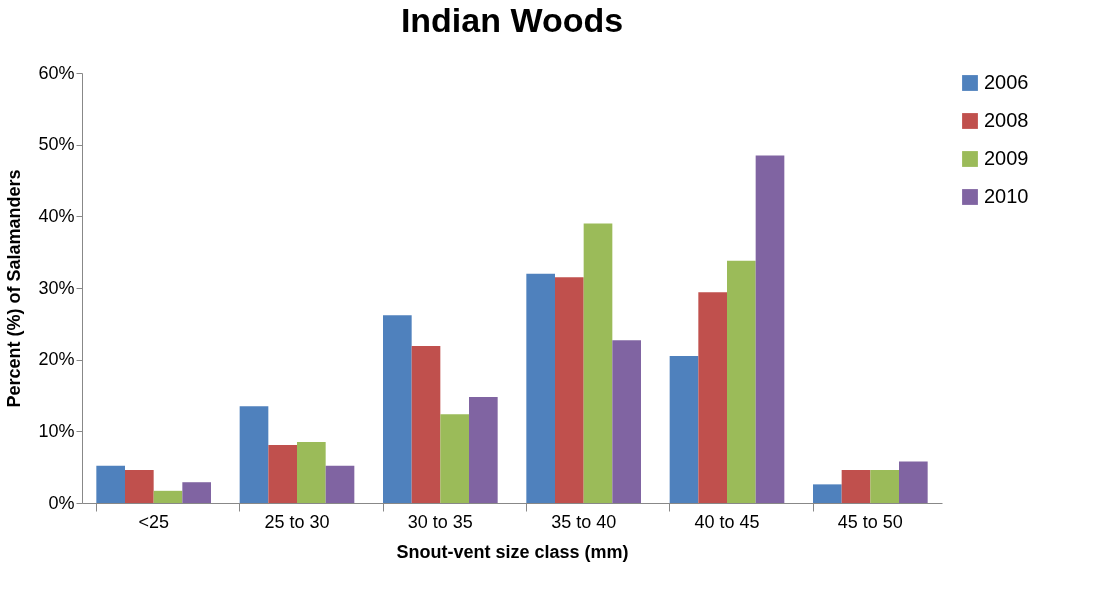 Image resolution: width=1109 pixels, height=610 pixels. What do you see at coordinates (56, 144) in the screenshot?
I see `y-tick-label: 50%` at bounding box center [56, 144].